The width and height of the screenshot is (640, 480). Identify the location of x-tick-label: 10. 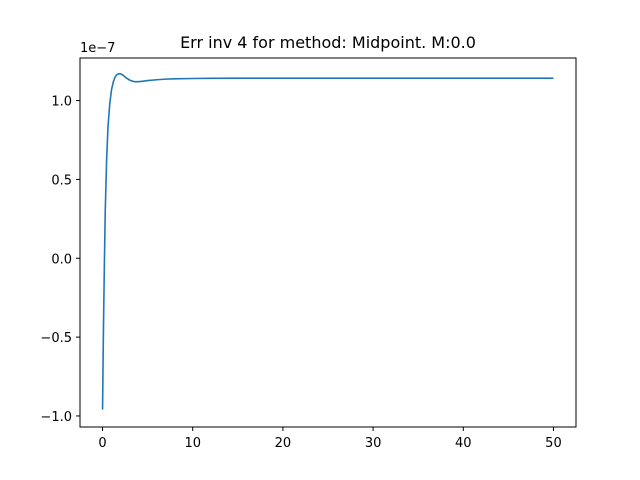
(192, 443).